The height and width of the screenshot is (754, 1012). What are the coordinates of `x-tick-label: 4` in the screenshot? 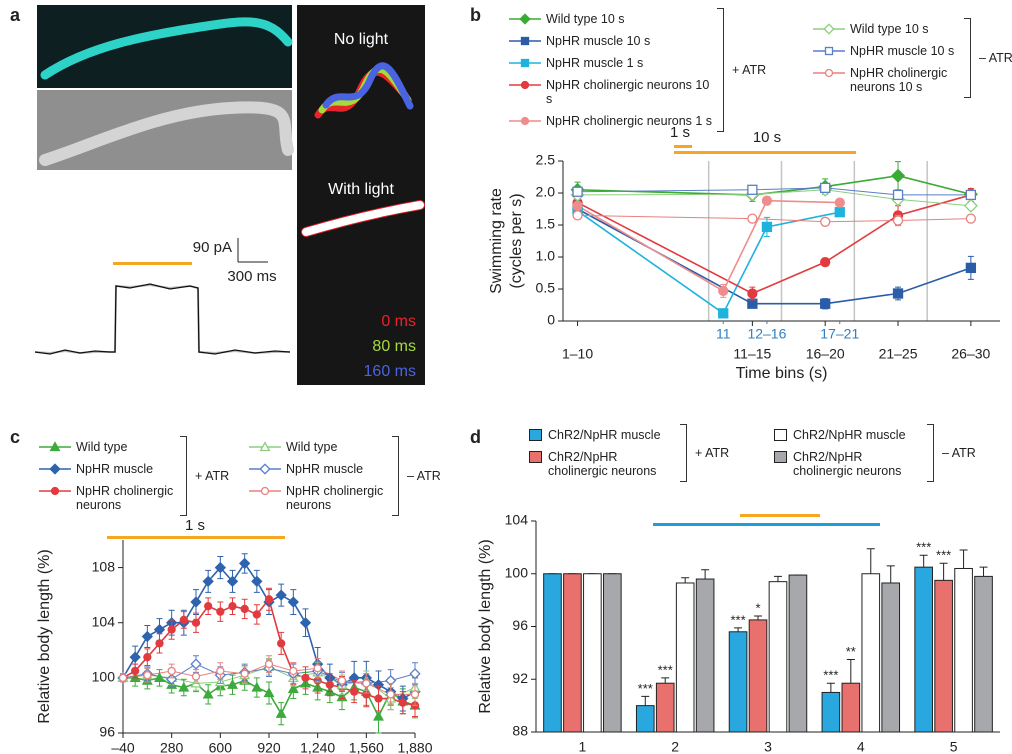 It's located at (861, 746).